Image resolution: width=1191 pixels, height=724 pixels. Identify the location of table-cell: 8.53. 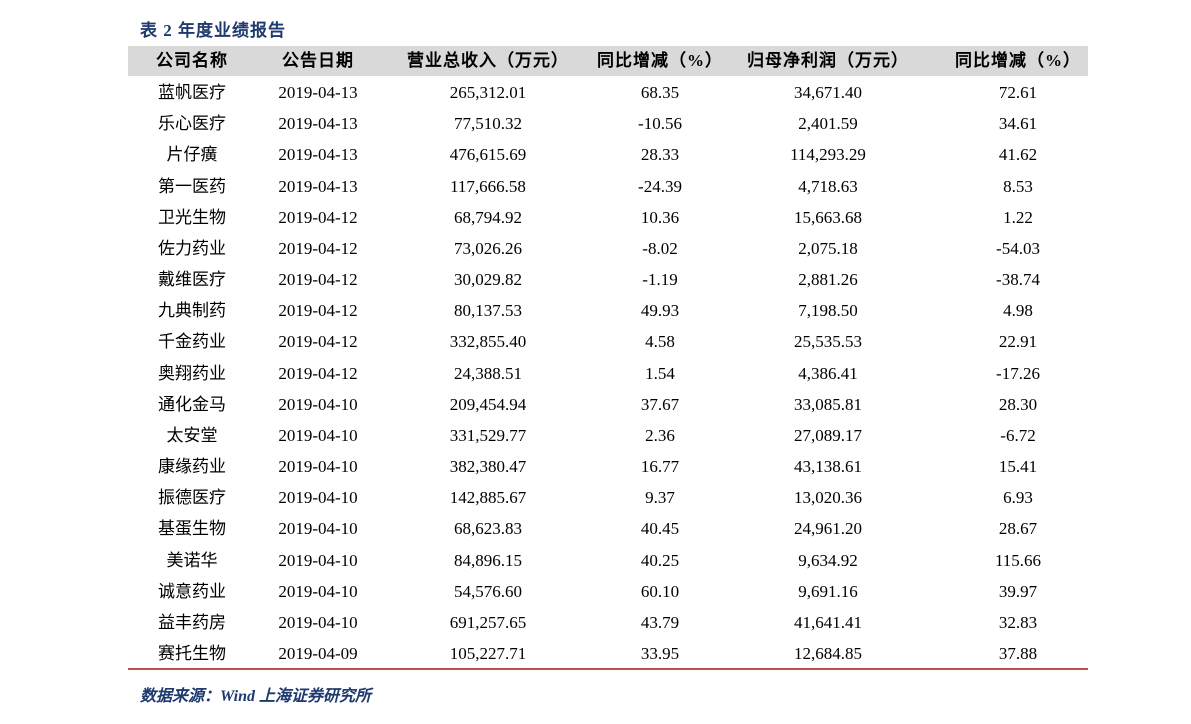
(1018, 186).